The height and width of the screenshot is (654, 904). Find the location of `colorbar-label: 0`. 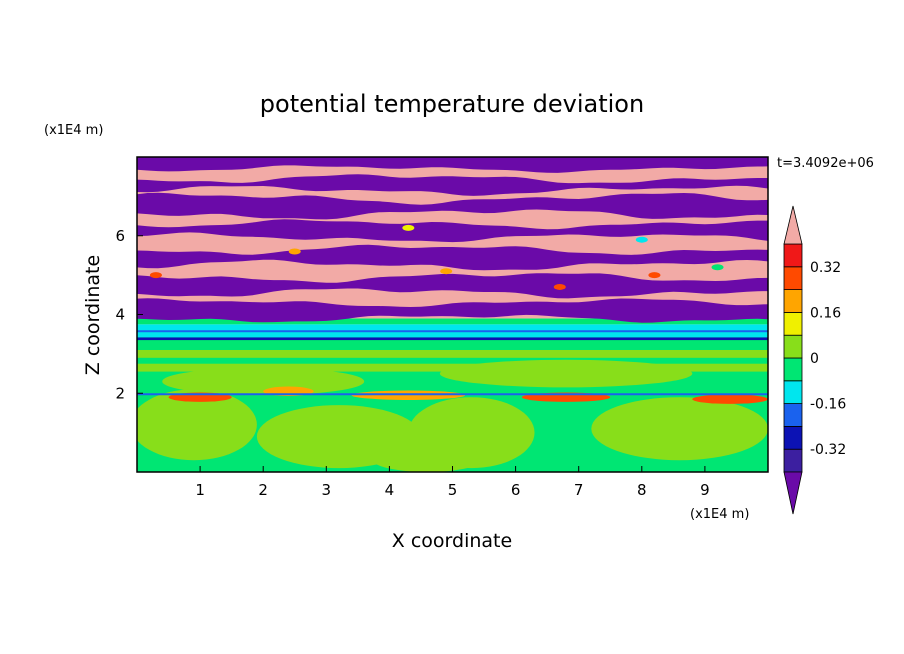

colorbar-label: 0 is located at coordinates (814, 359).